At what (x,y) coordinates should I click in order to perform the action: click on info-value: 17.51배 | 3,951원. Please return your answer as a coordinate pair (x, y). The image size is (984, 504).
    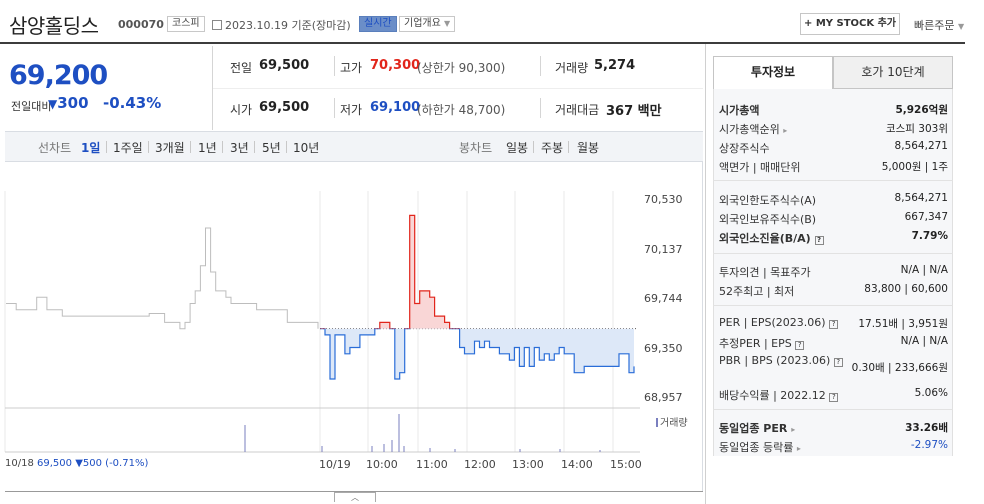
    Looking at the image, I should click on (903, 324).